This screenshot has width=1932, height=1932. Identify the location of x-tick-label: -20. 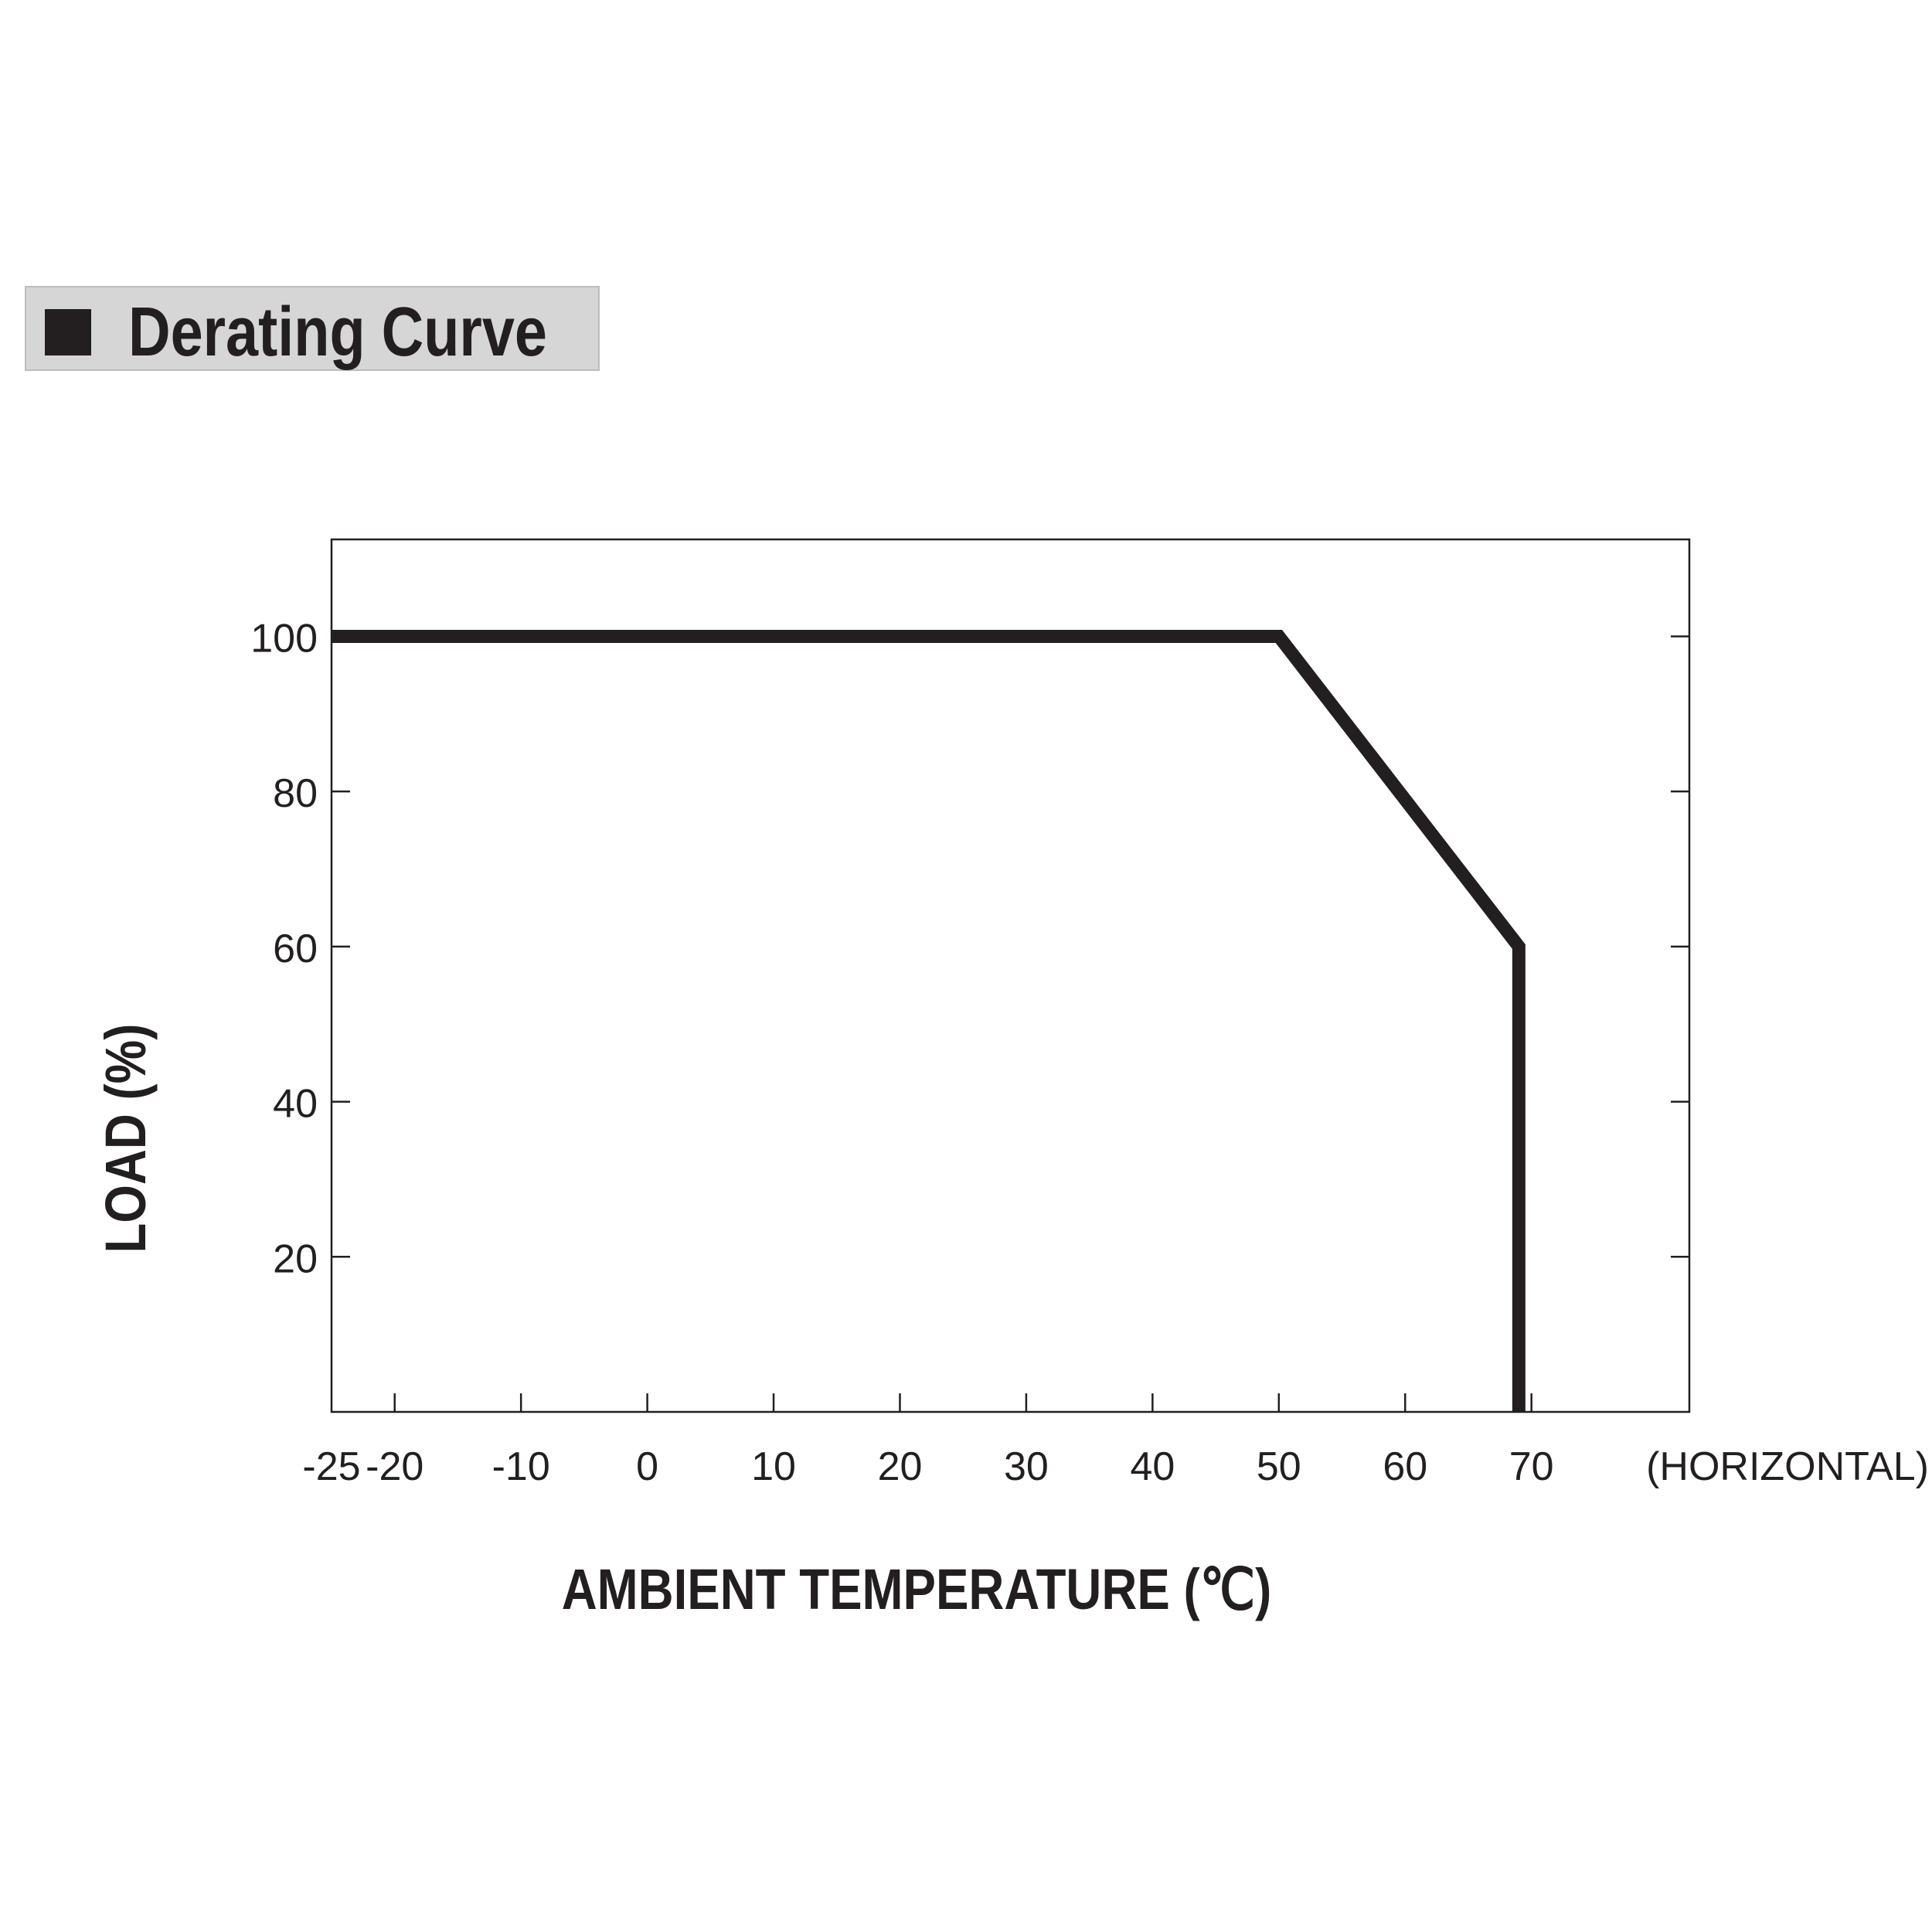
(395, 1467).